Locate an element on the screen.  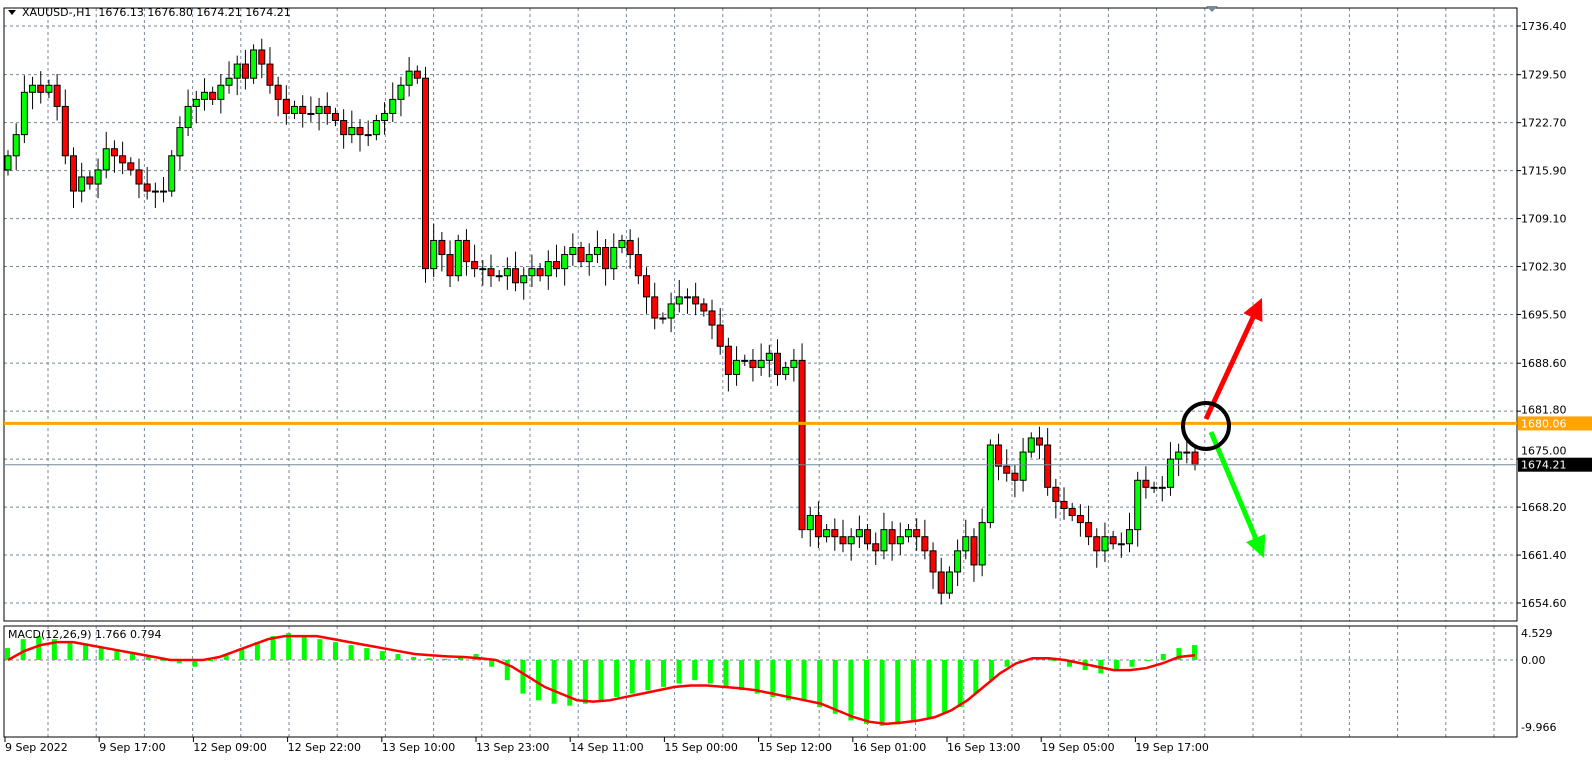
x-tick-label: 16 Sep 13:00 is located at coordinates (983, 747).